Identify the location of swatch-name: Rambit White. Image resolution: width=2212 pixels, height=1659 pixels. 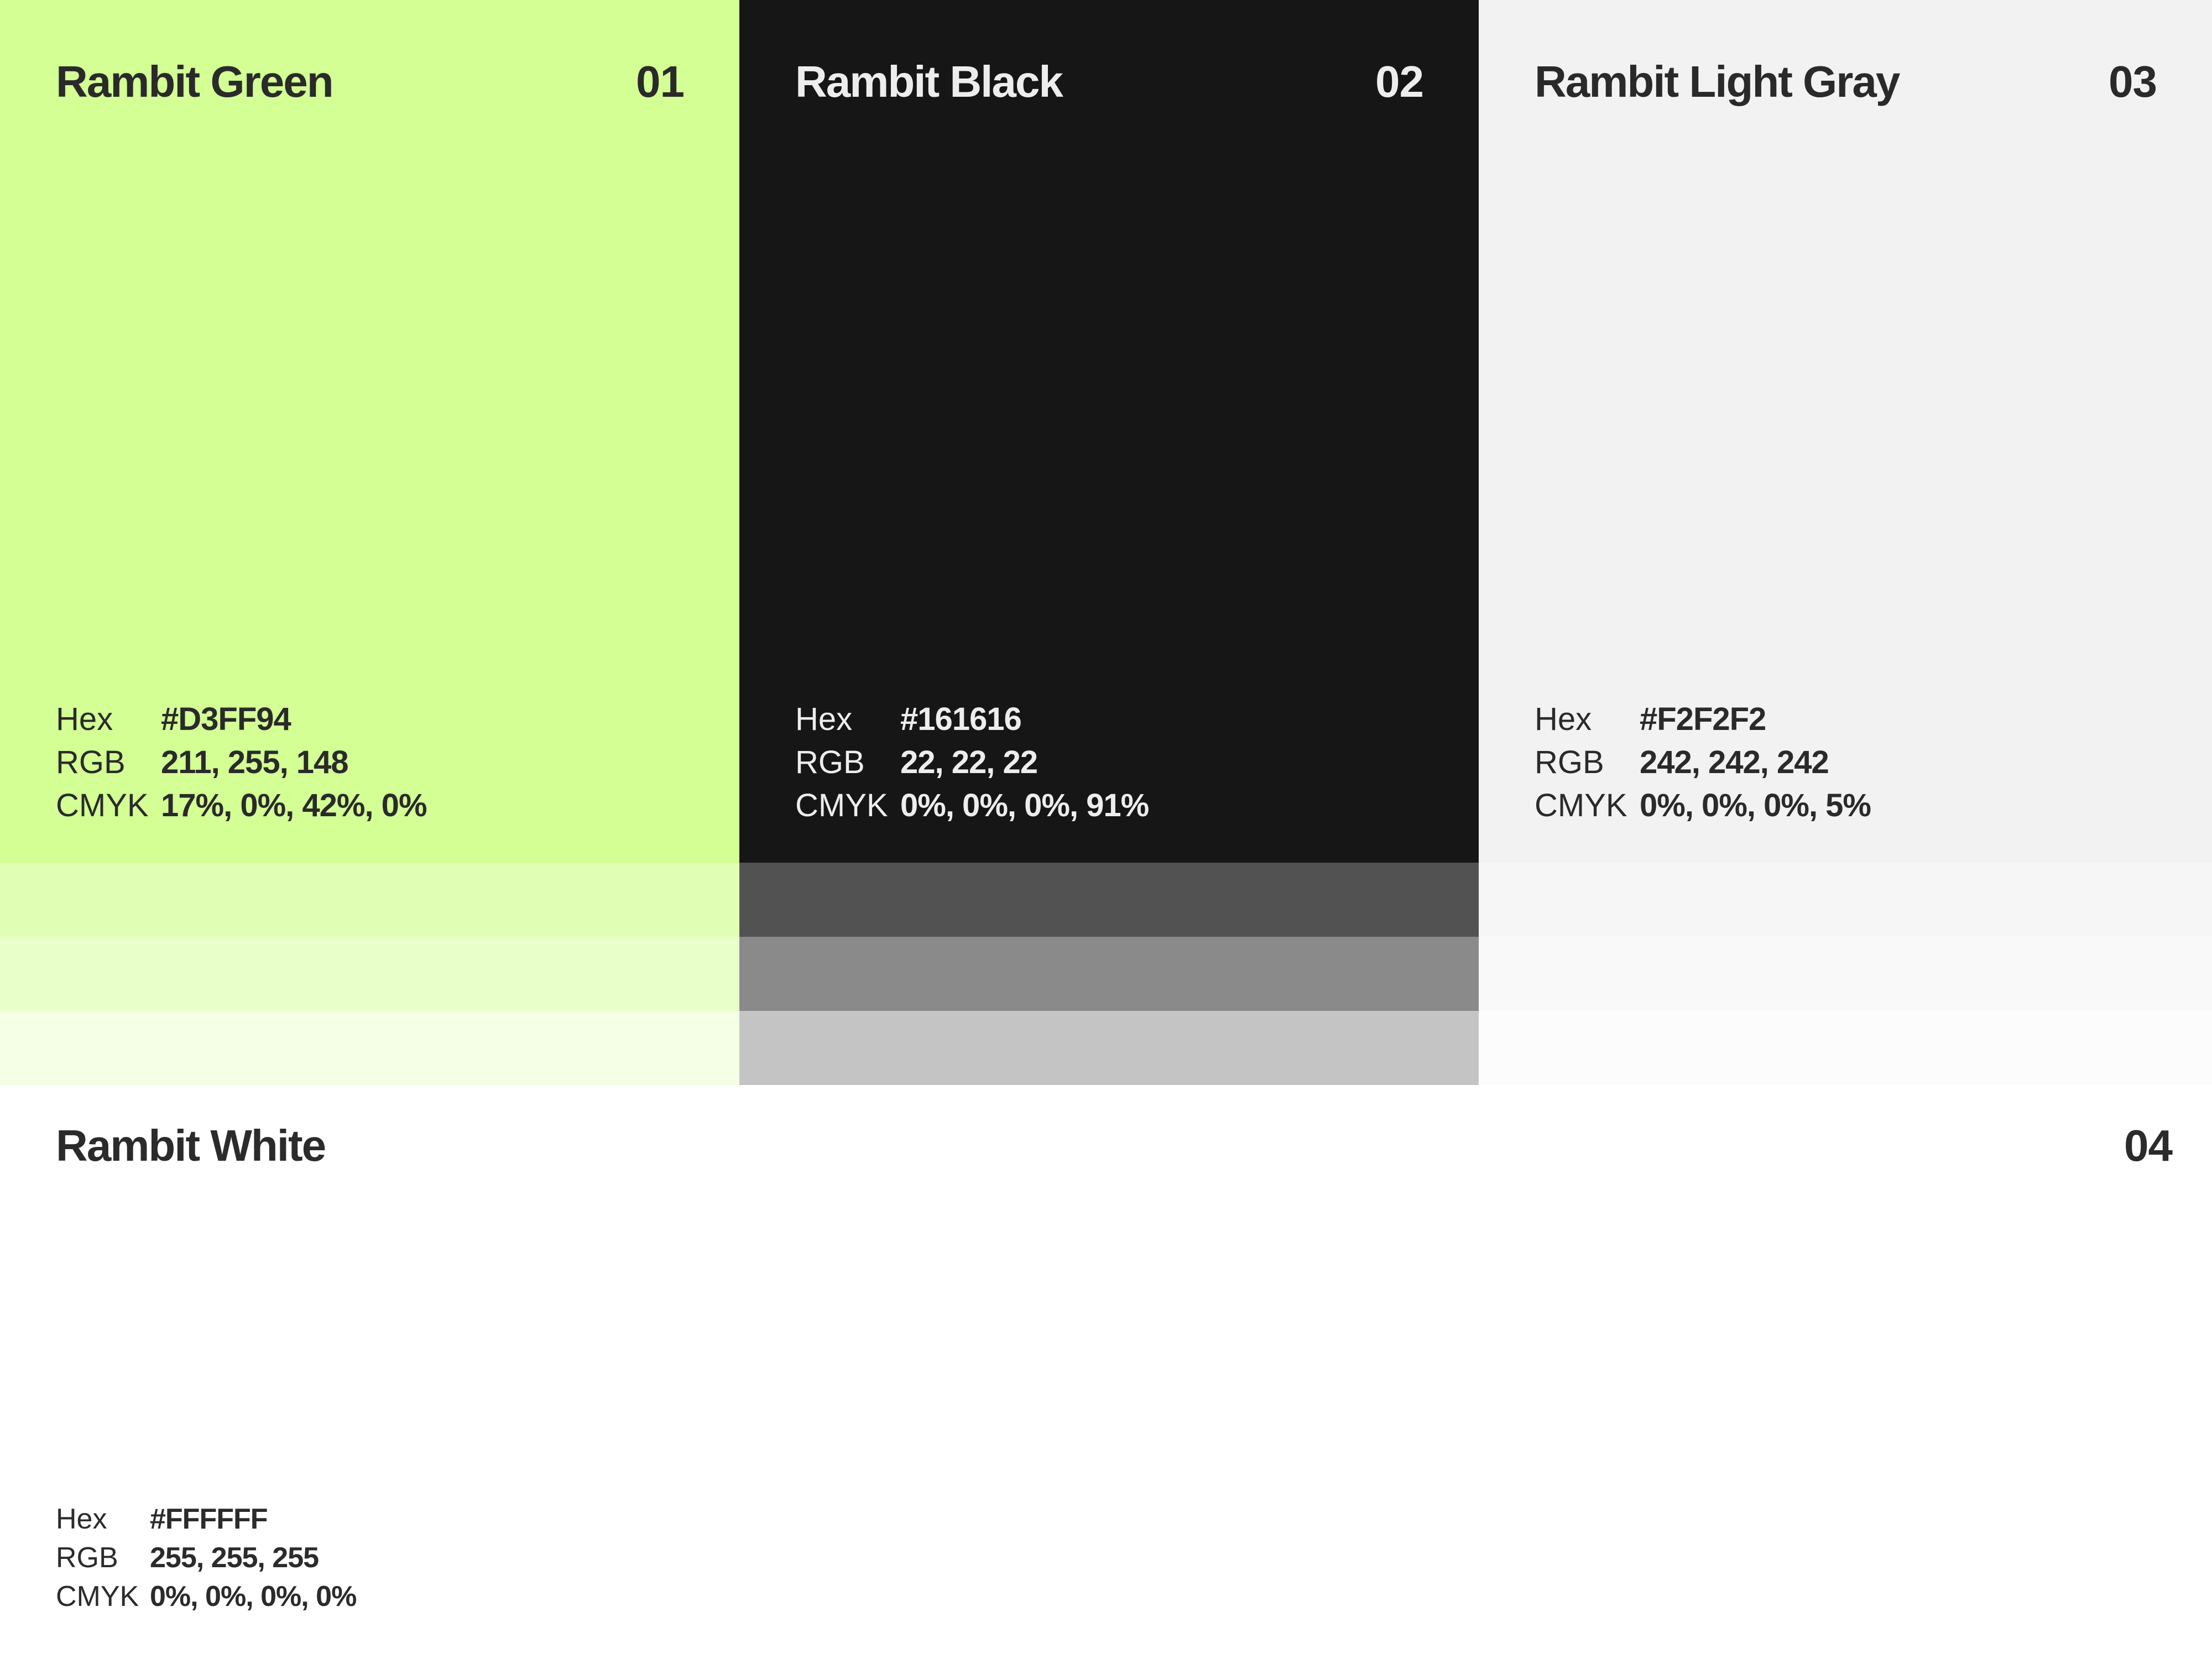
(191, 1146).